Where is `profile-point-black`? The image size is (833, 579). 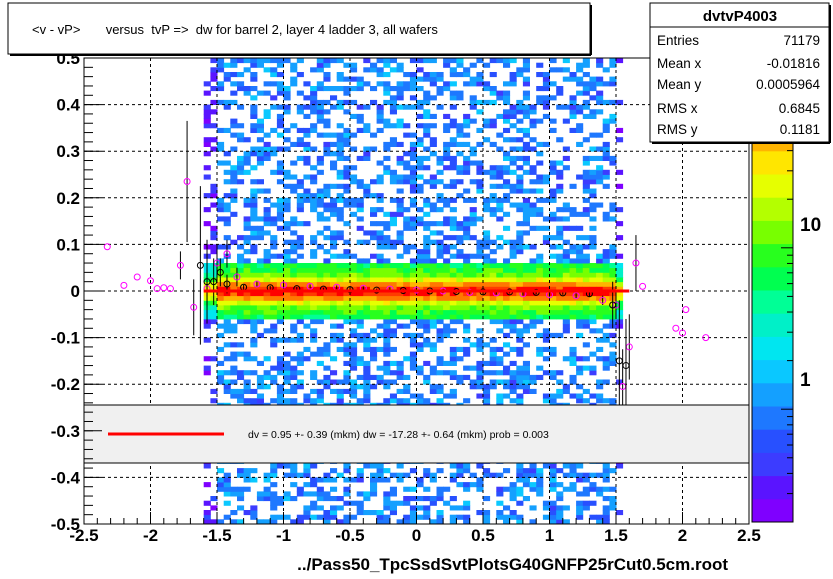 profile-point-black is located at coordinates (613, 305).